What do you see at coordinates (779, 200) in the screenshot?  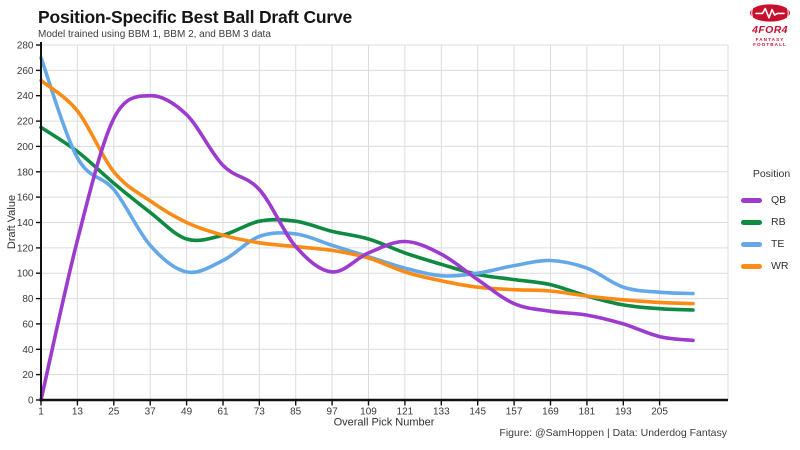 I see `legend-label-qb: QB` at bounding box center [779, 200].